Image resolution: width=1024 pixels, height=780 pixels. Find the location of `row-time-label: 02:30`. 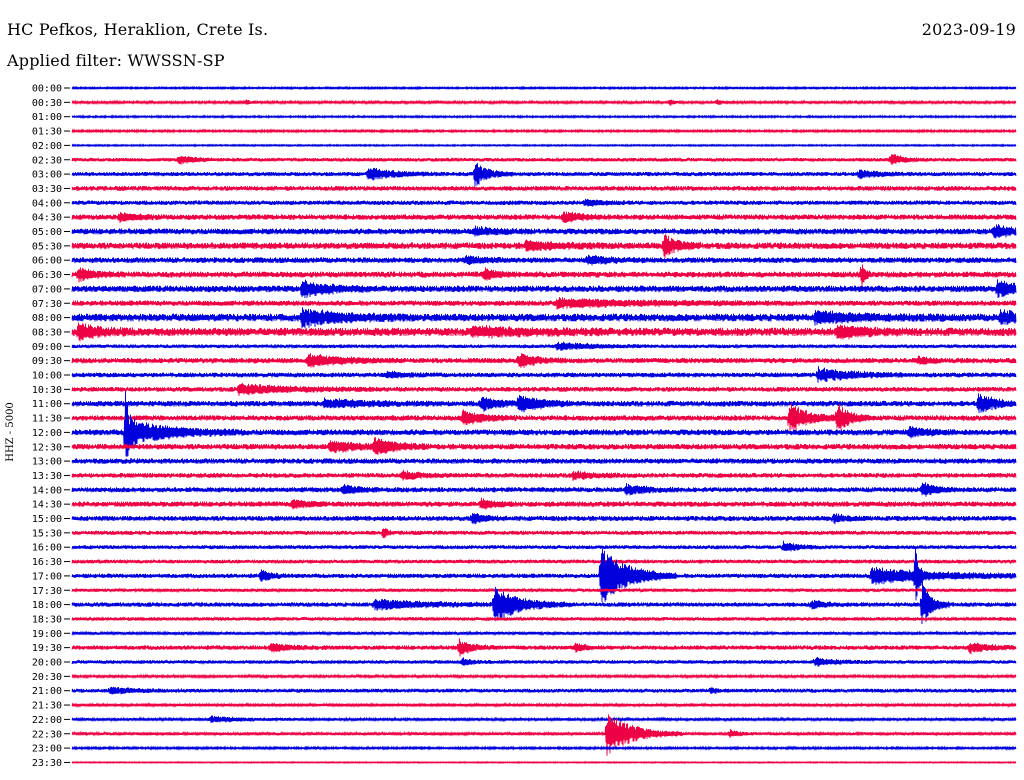

row-time-label: 02:30 is located at coordinates (47, 160).